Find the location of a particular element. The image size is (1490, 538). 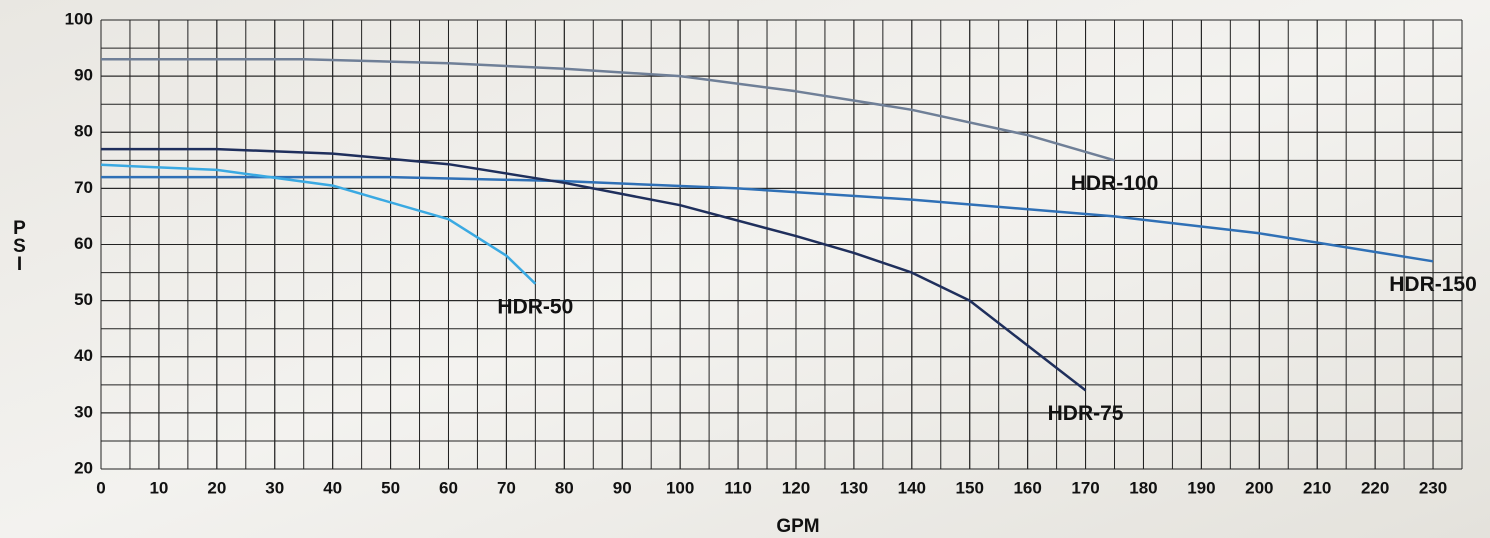

y-tick-label: 90 is located at coordinates (83, 75).